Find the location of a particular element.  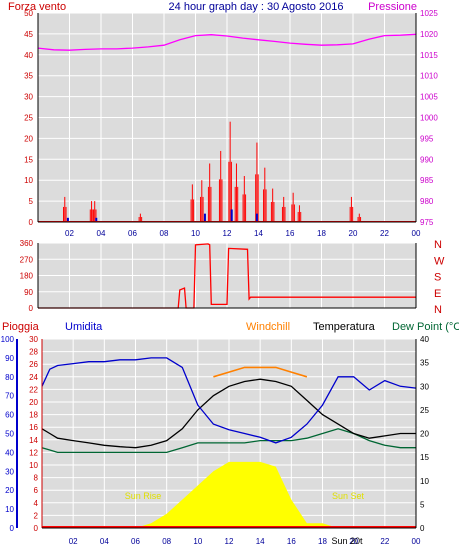

direction-tick-270: 270 is located at coordinates (27, 259).